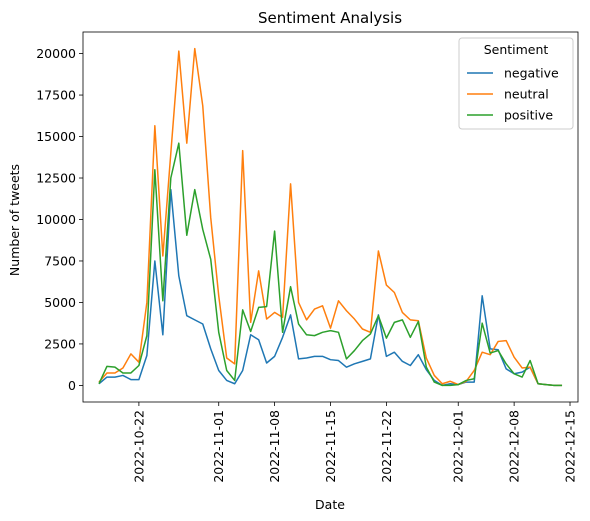  What do you see at coordinates (516, 49) in the screenshot?
I see `legend-title: Sentiment` at bounding box center [516, 49].